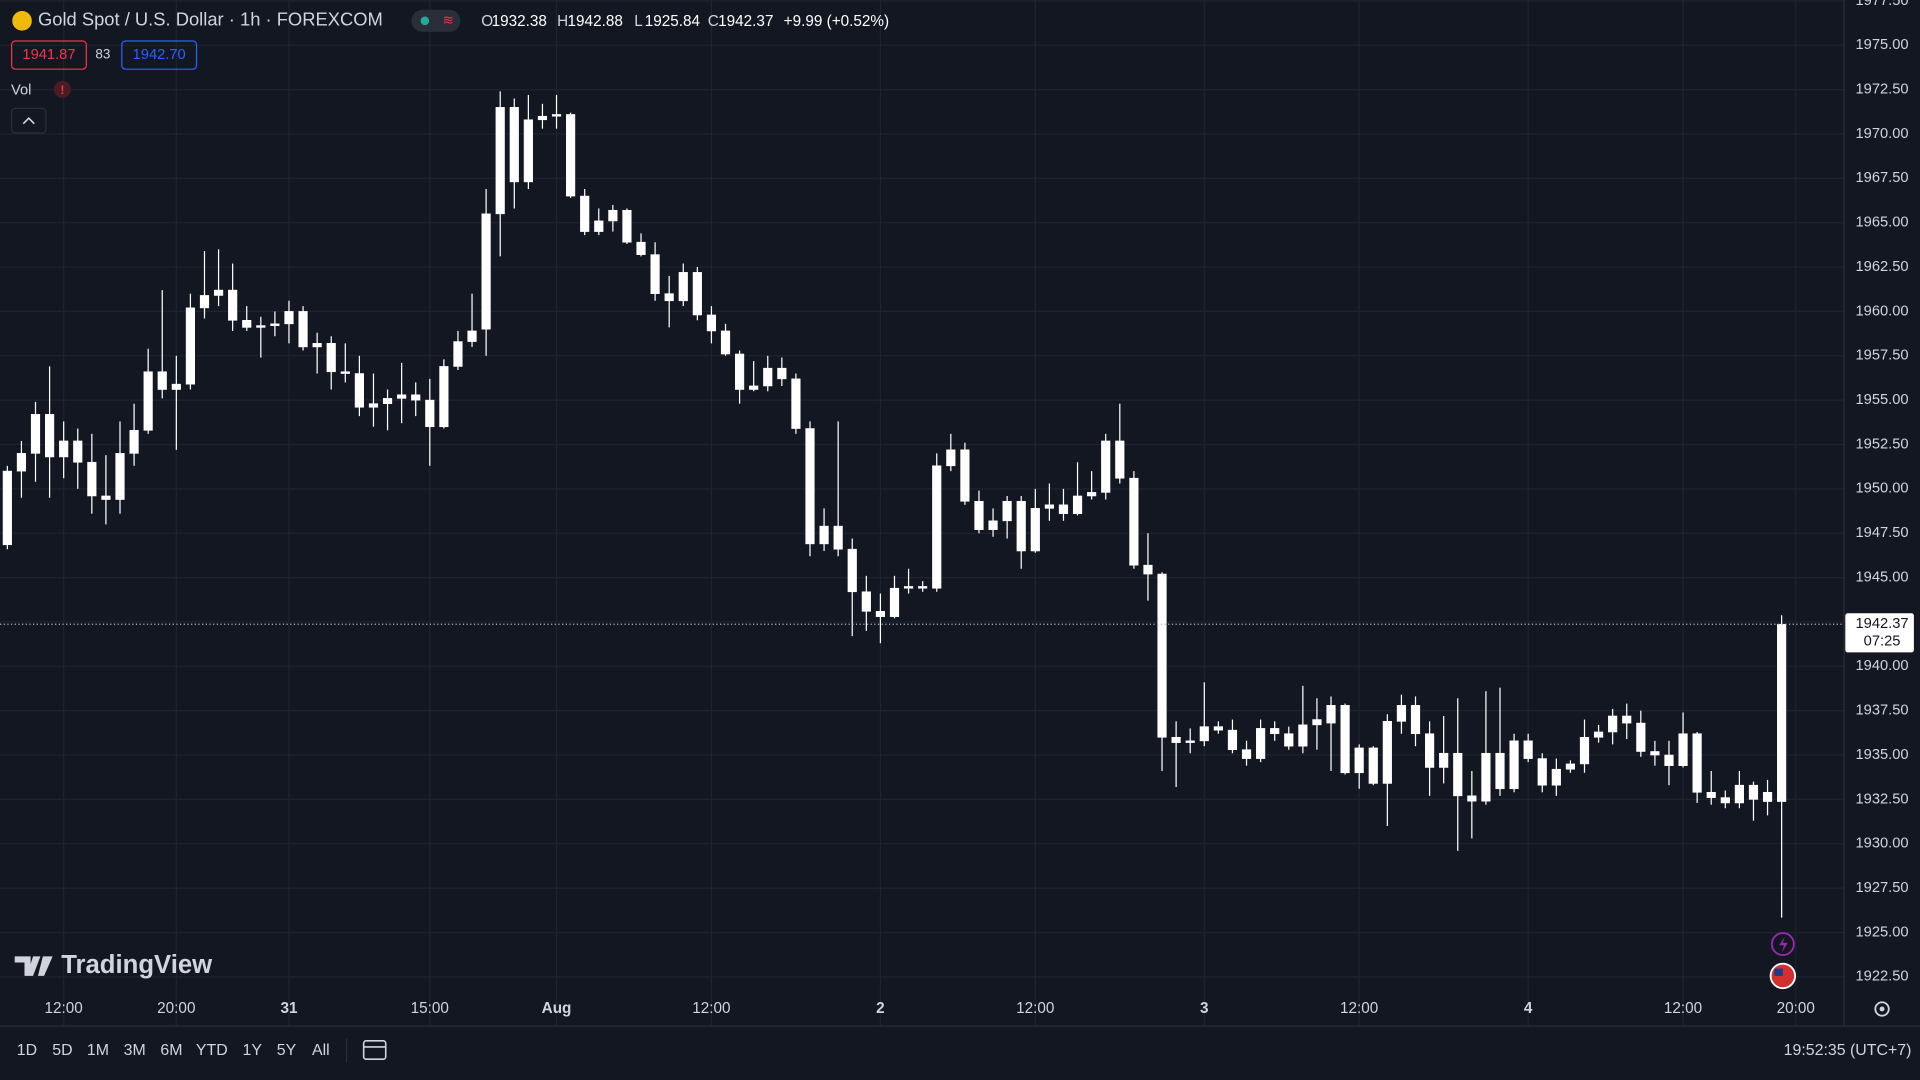  I want to click on range-button: 5D, so click(62, 1050).